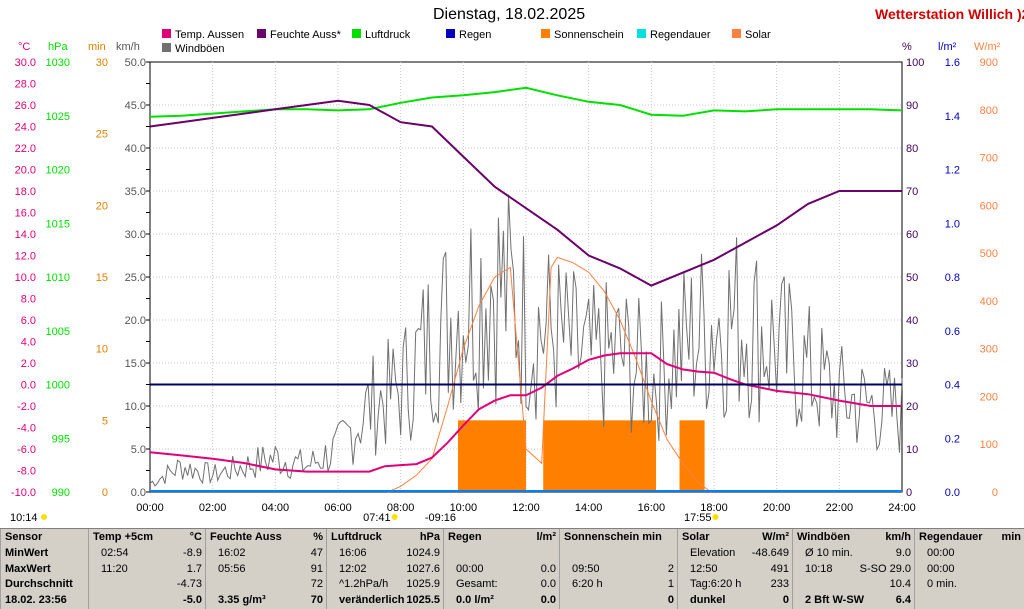 This screenshot has width=1024, height=609. What do you see at coordinates (135, 235) in the screenshot?
I see `wind-tick-label: 30.0` at bounding box center [135, 235].